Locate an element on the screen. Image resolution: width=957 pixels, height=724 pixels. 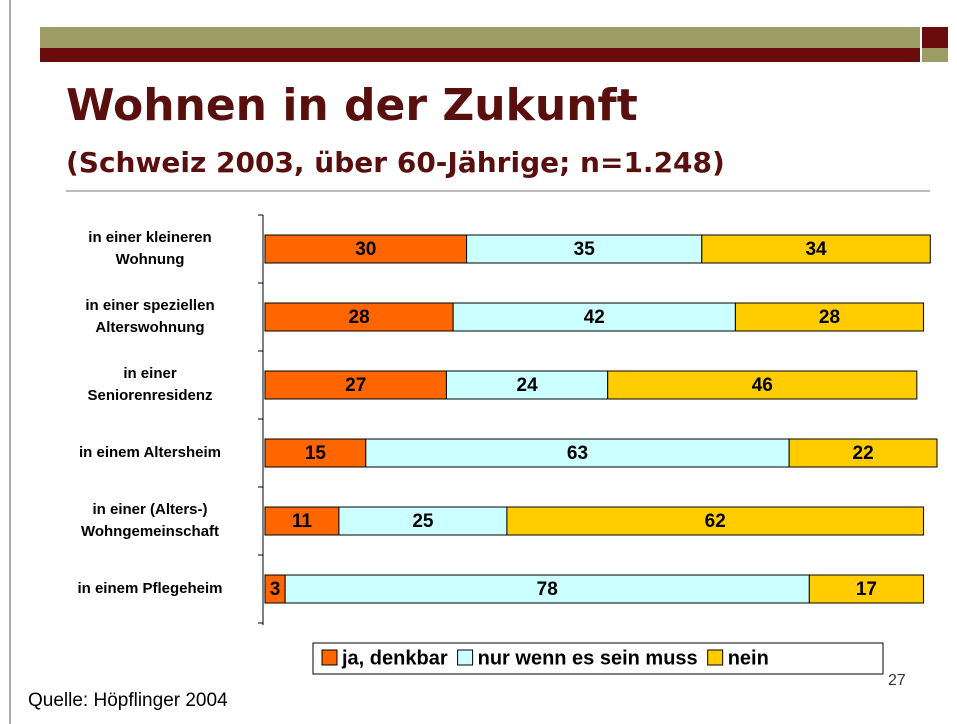
header-band is located at coordinates (480, 37).